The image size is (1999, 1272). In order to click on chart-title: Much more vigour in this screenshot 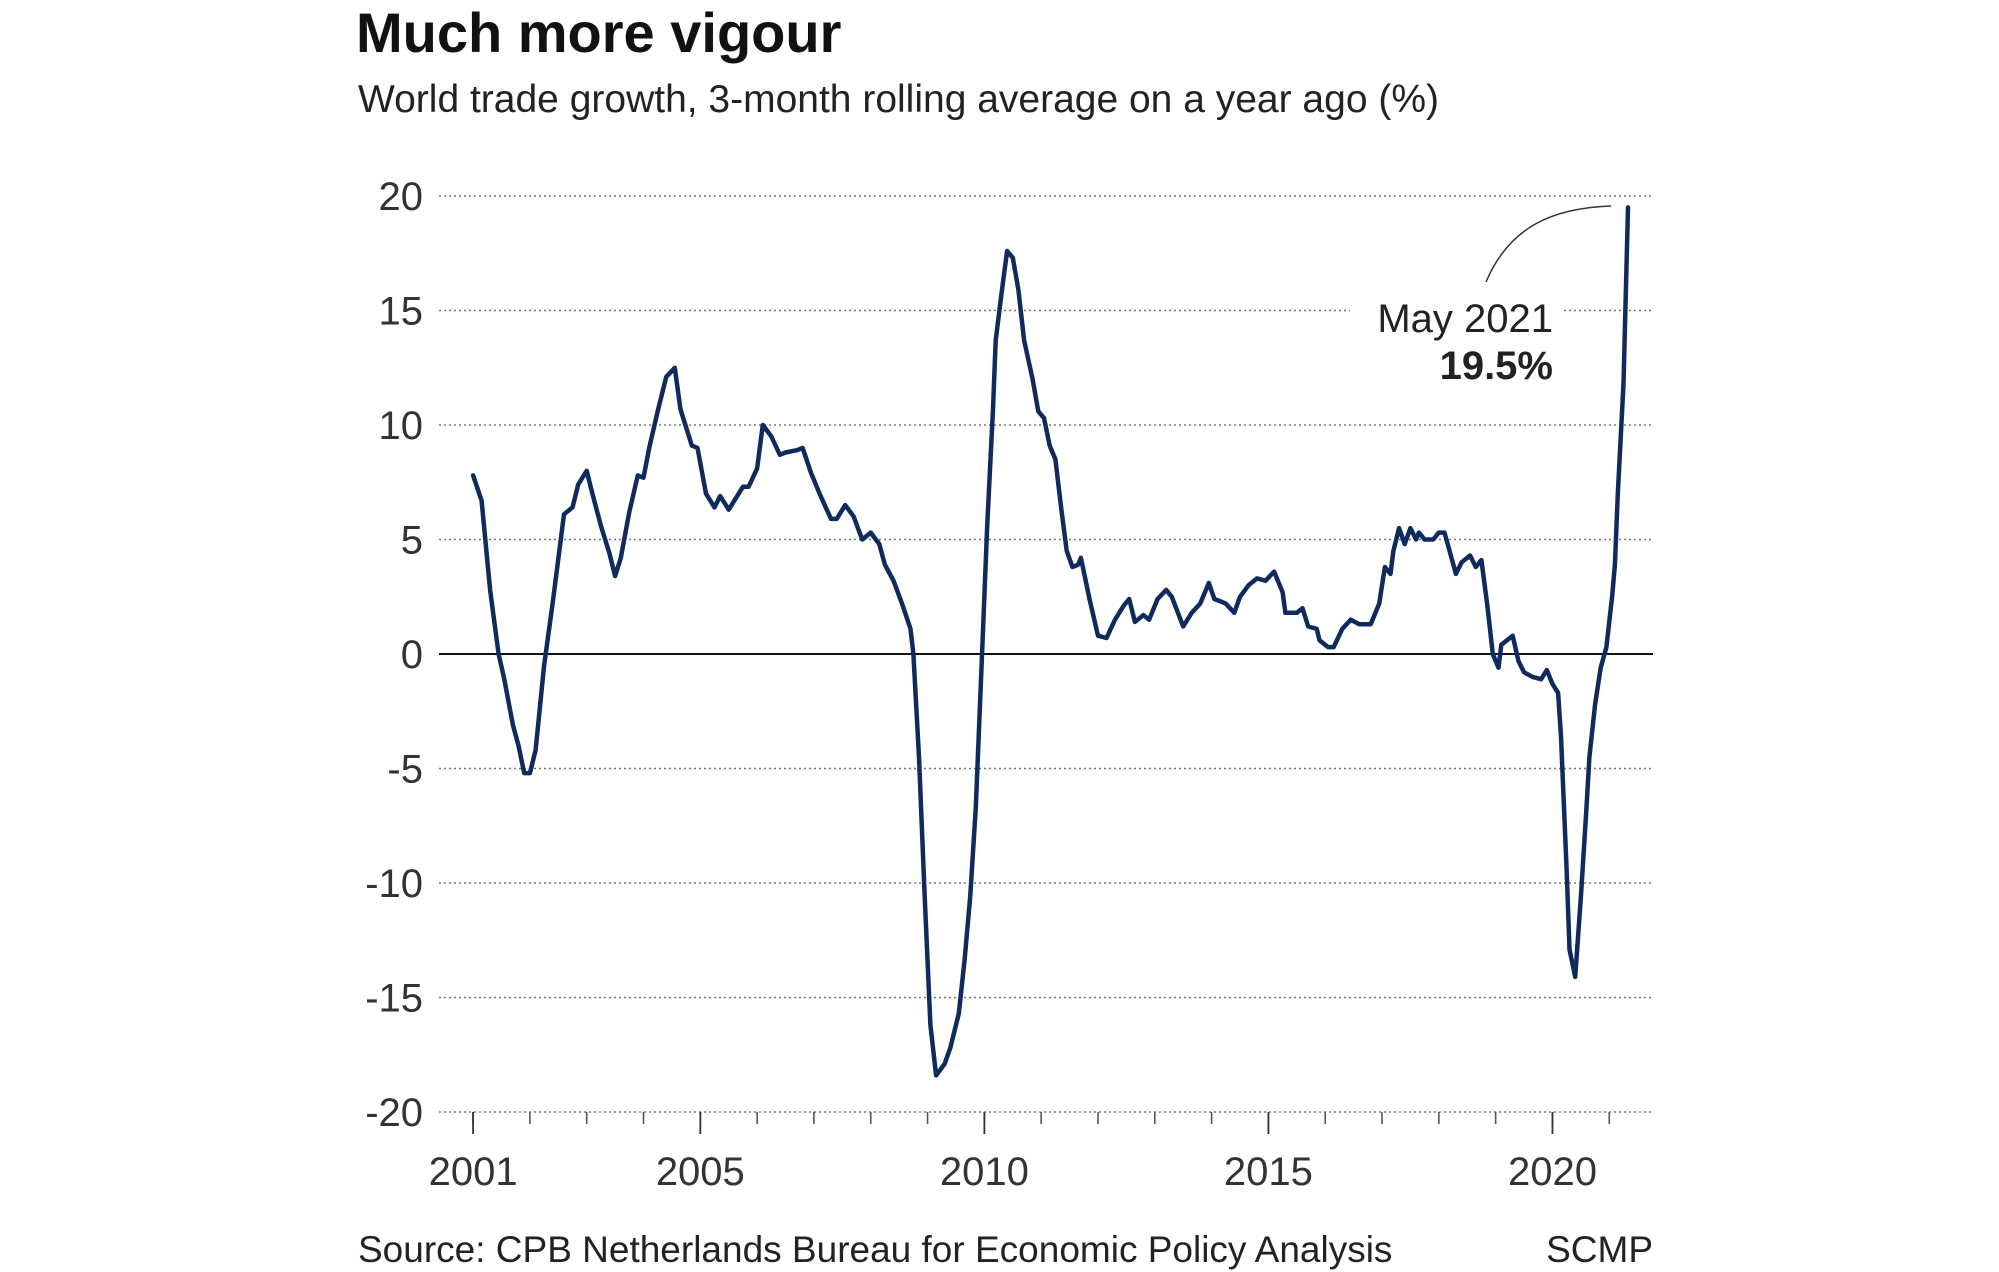, I will do `click(598, 32)`.